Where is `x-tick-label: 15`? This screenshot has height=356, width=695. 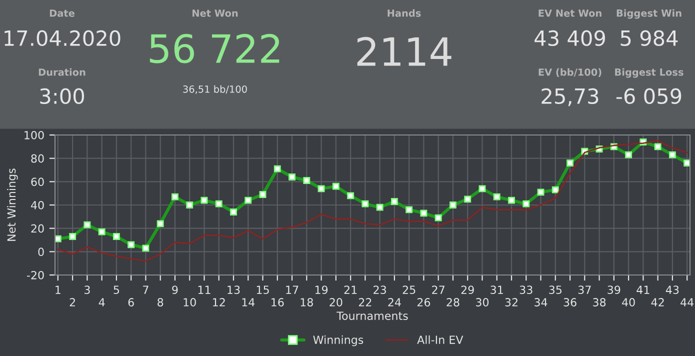
x-tick-label: 15 is located at coordinates (262, 290).